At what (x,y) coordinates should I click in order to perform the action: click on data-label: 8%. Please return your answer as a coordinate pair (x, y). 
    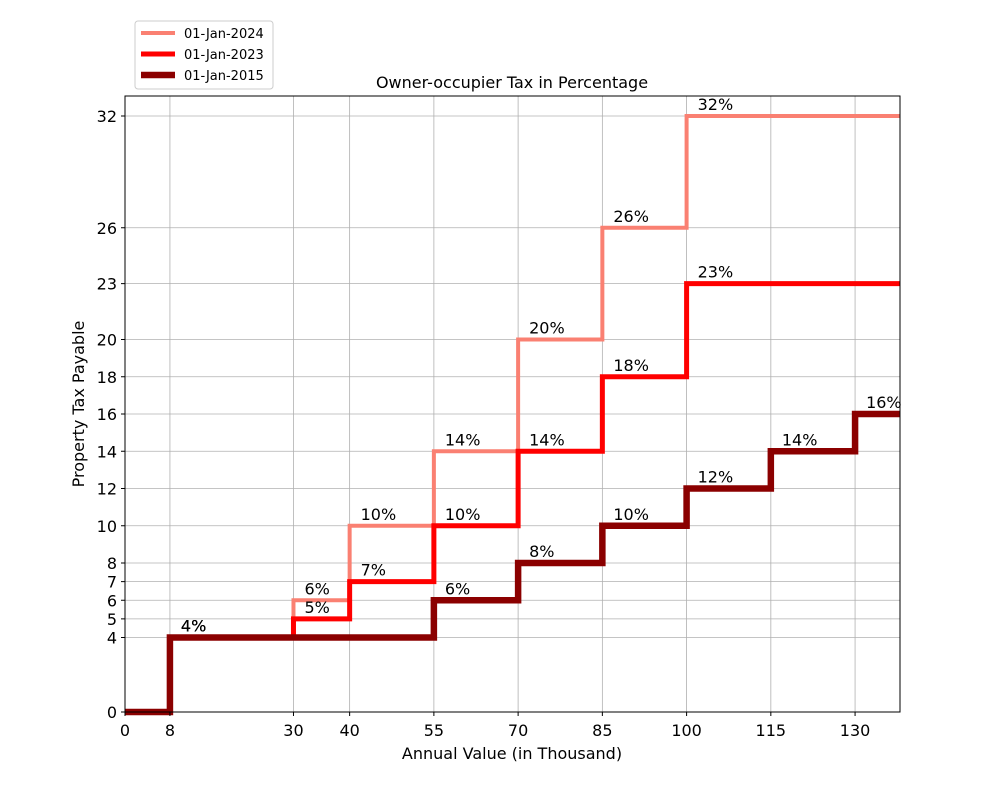
    Looking at the image, I should click on (541, 551).